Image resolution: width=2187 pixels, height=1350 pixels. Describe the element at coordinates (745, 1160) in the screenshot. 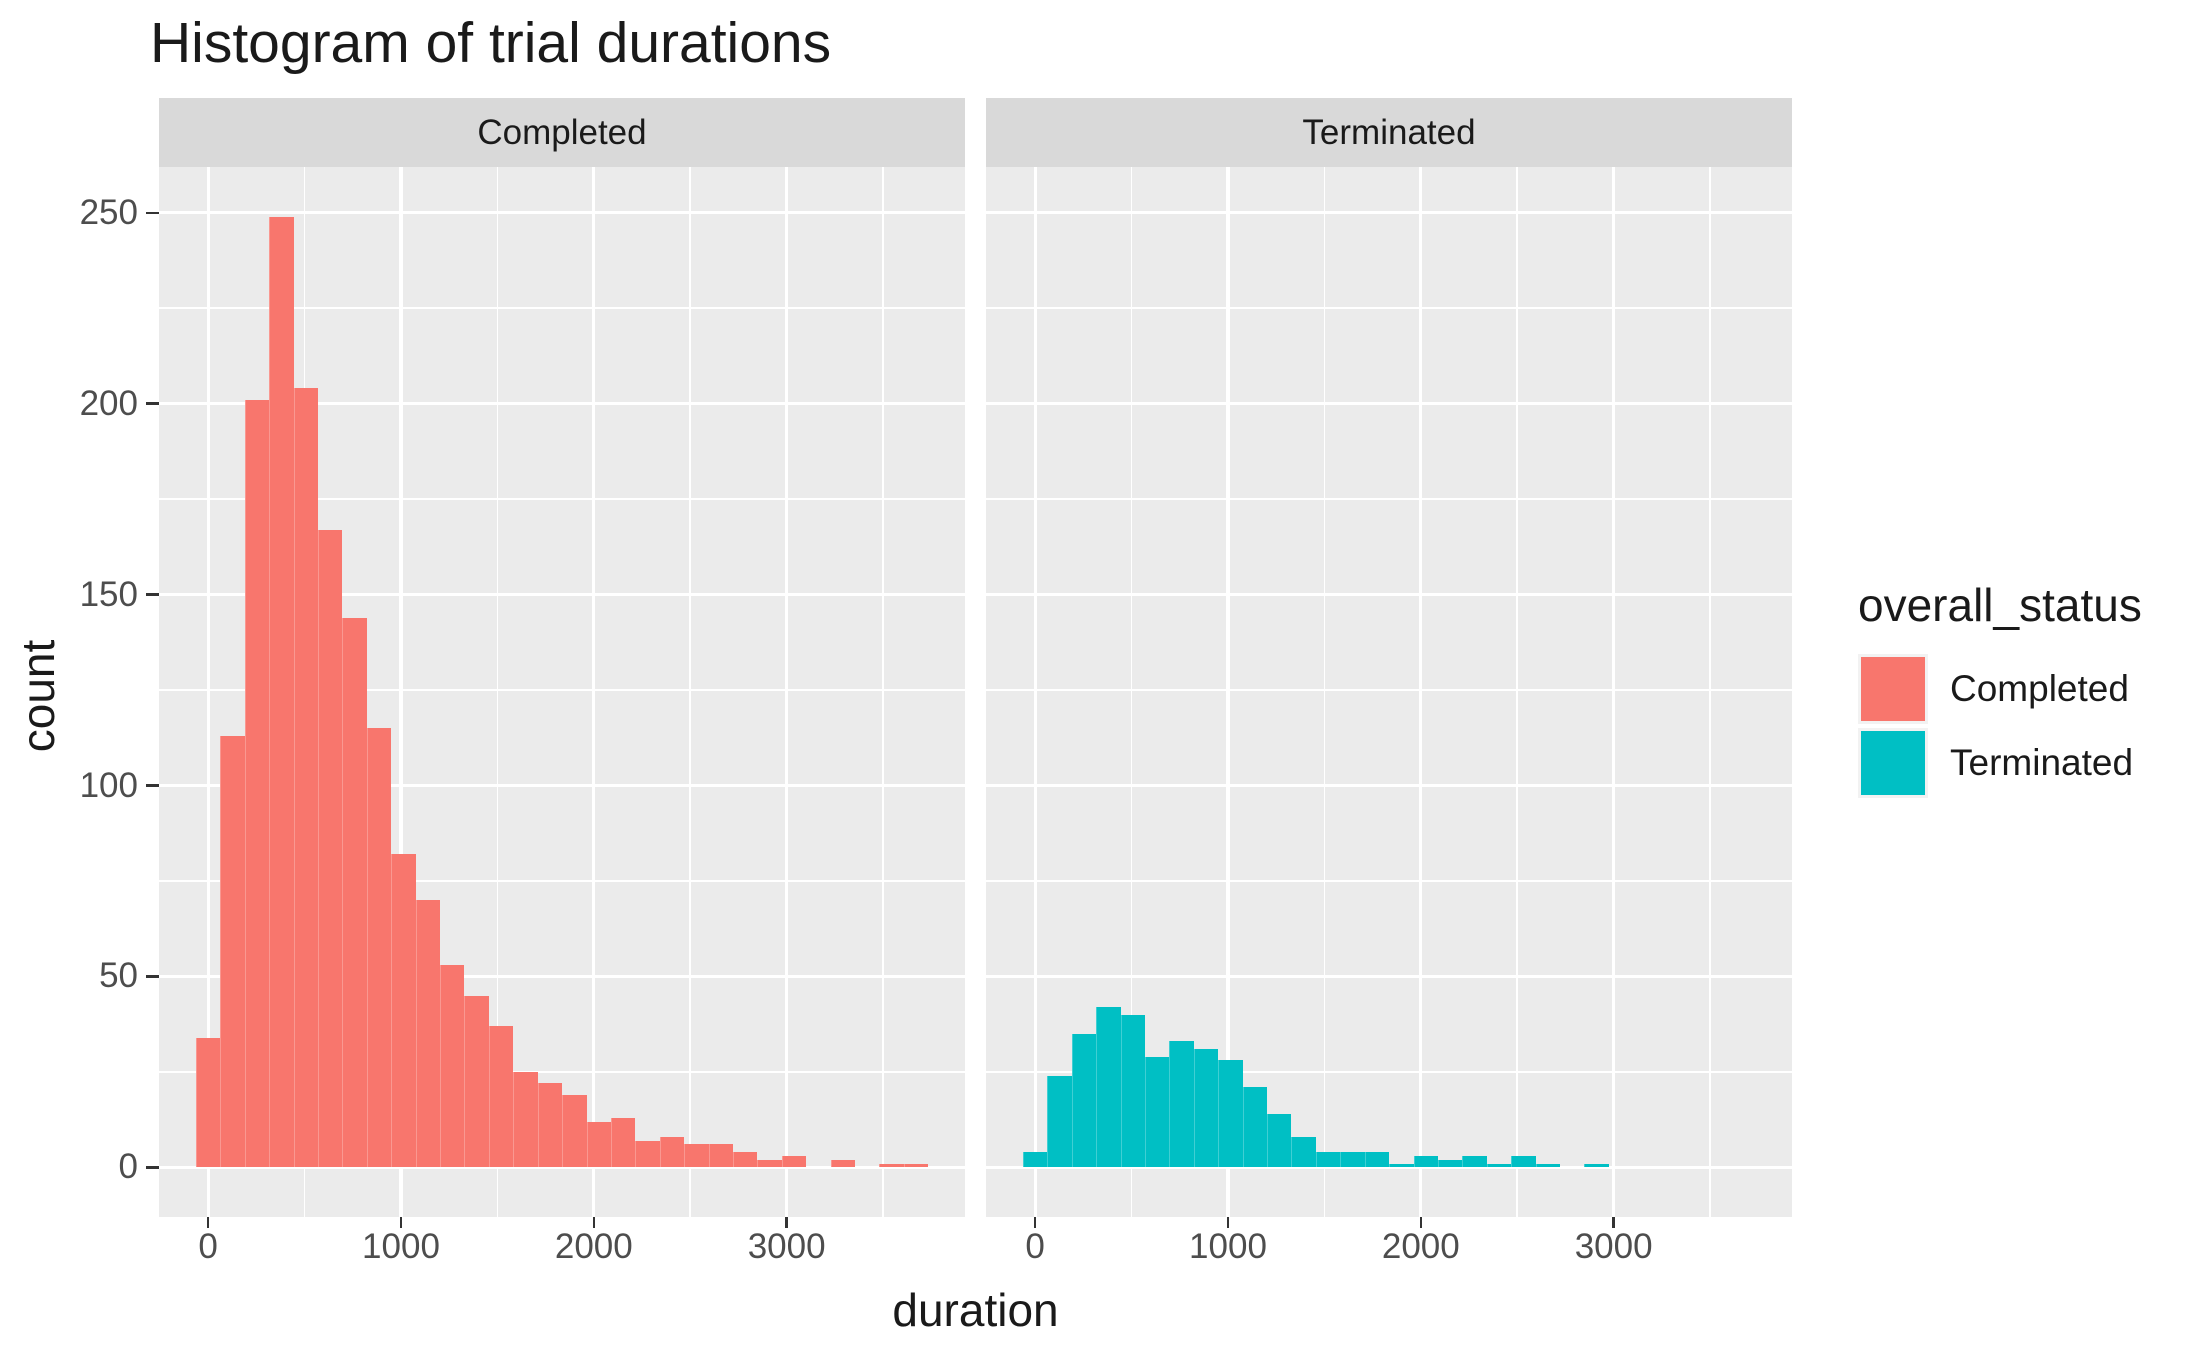

I see `bar-completed-bin22` at that location.